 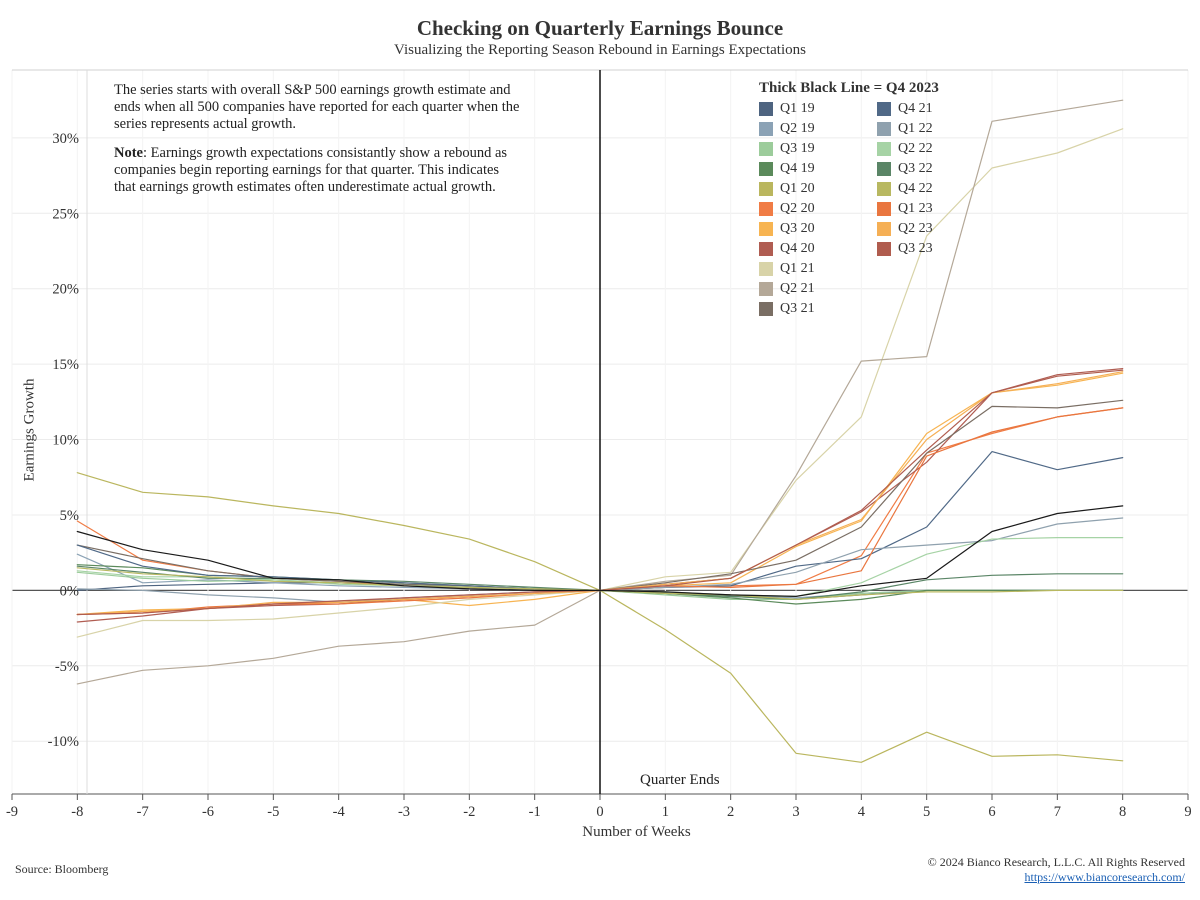 I want to click on source-note: Source: Bloomberg, so click(x=62, y=869).